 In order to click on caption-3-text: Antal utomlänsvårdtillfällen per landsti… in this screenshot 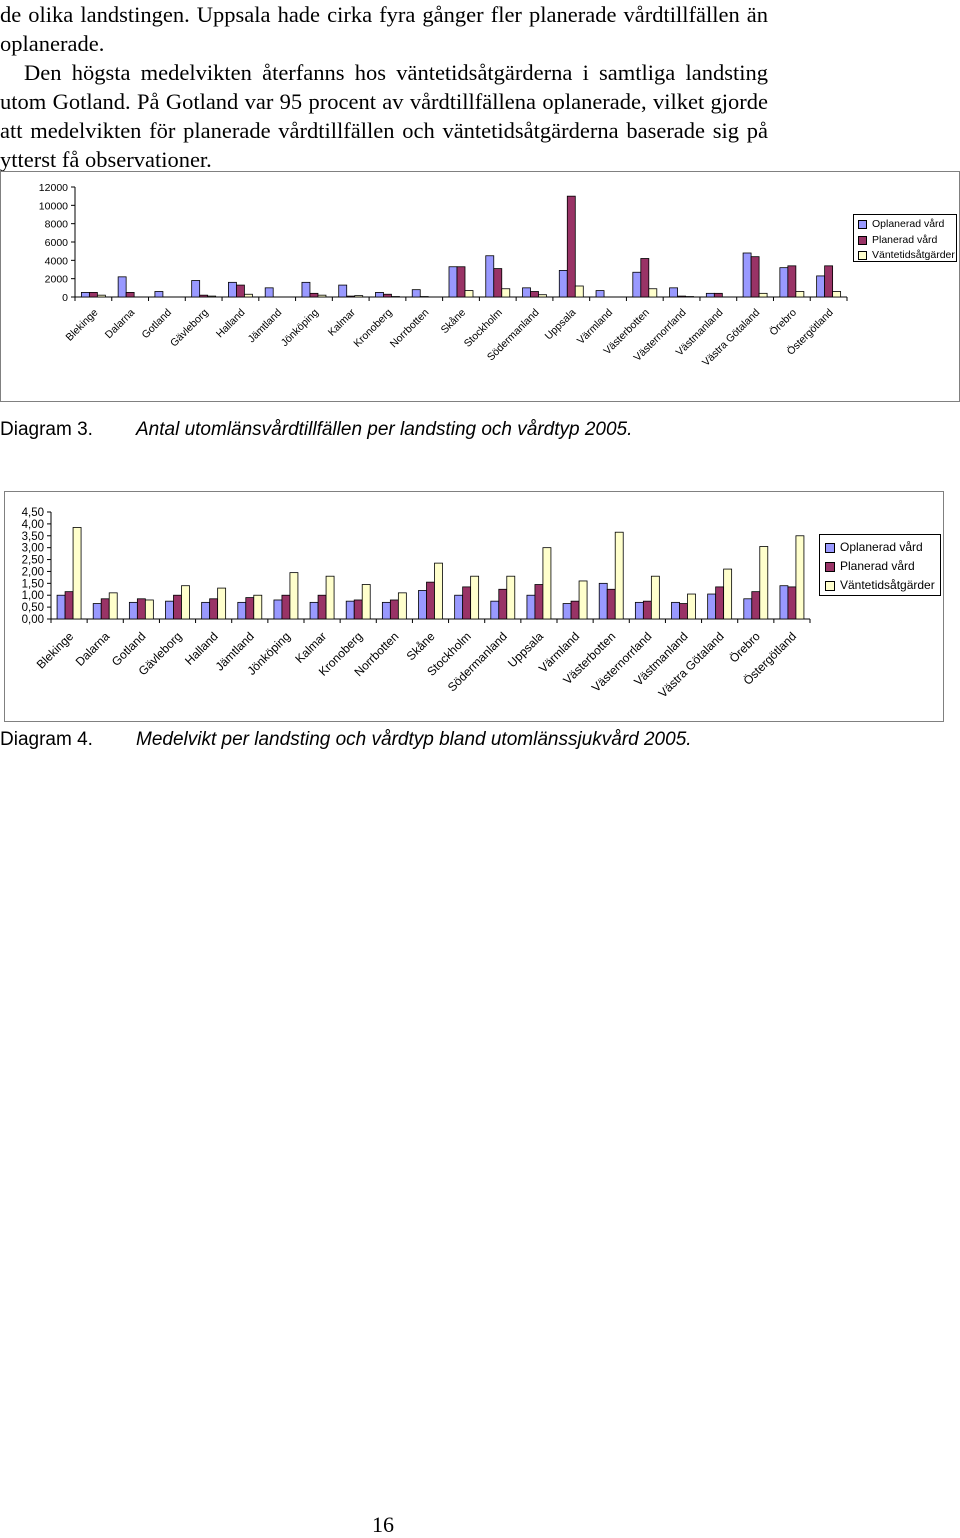, I will do `click(384, 429)`.